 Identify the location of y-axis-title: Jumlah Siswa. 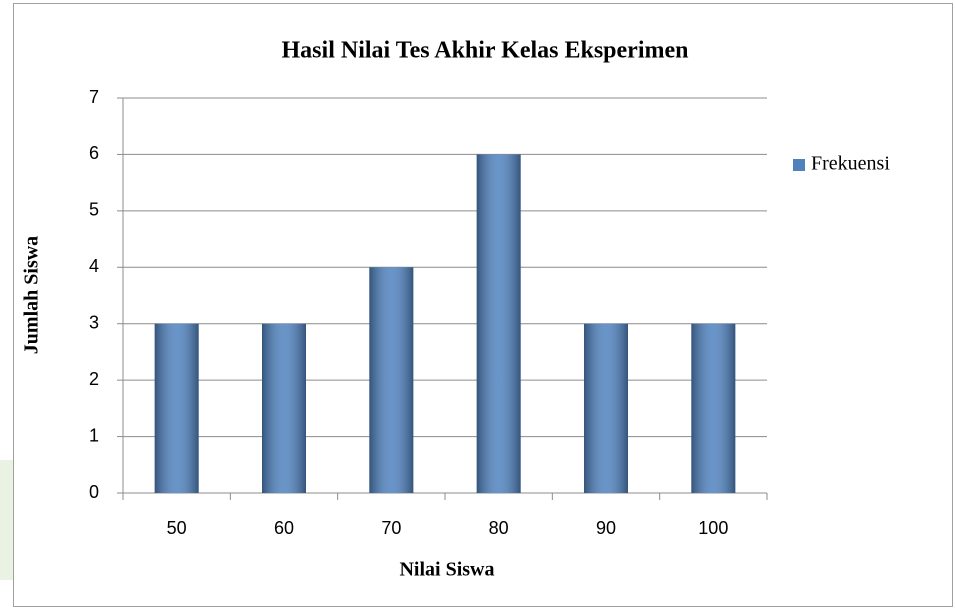
(32, 295).